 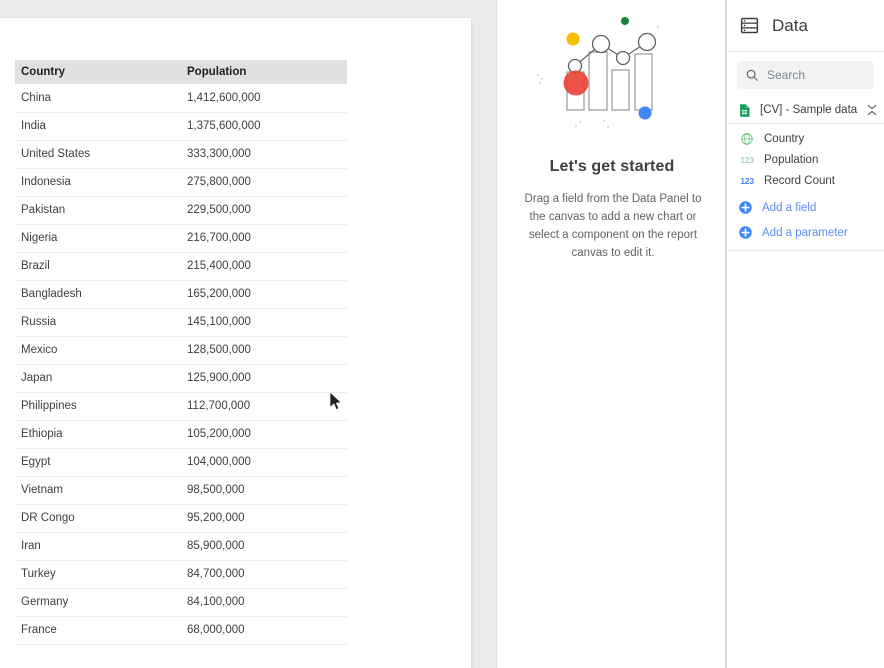 What do you see at coordinates (98, 490) in the screenshot?
I see `cell-country: Vietnam` at bounding box center [98, 490].